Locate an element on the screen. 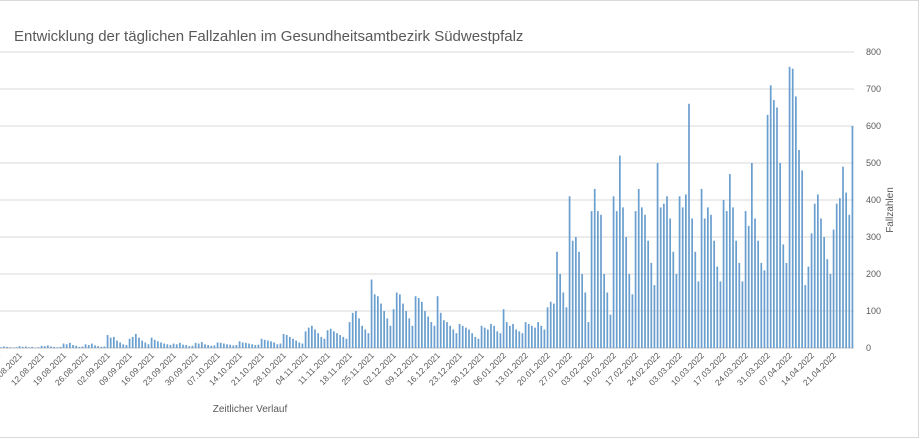  y-tick-label: 100 is located at coordinates (873, 311).